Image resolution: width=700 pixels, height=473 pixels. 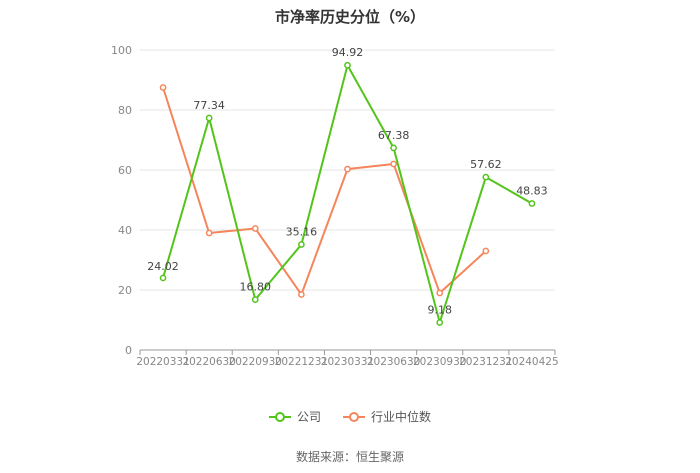 I want to click on x-tick-label: 20240425, so click(x=531, y=362).